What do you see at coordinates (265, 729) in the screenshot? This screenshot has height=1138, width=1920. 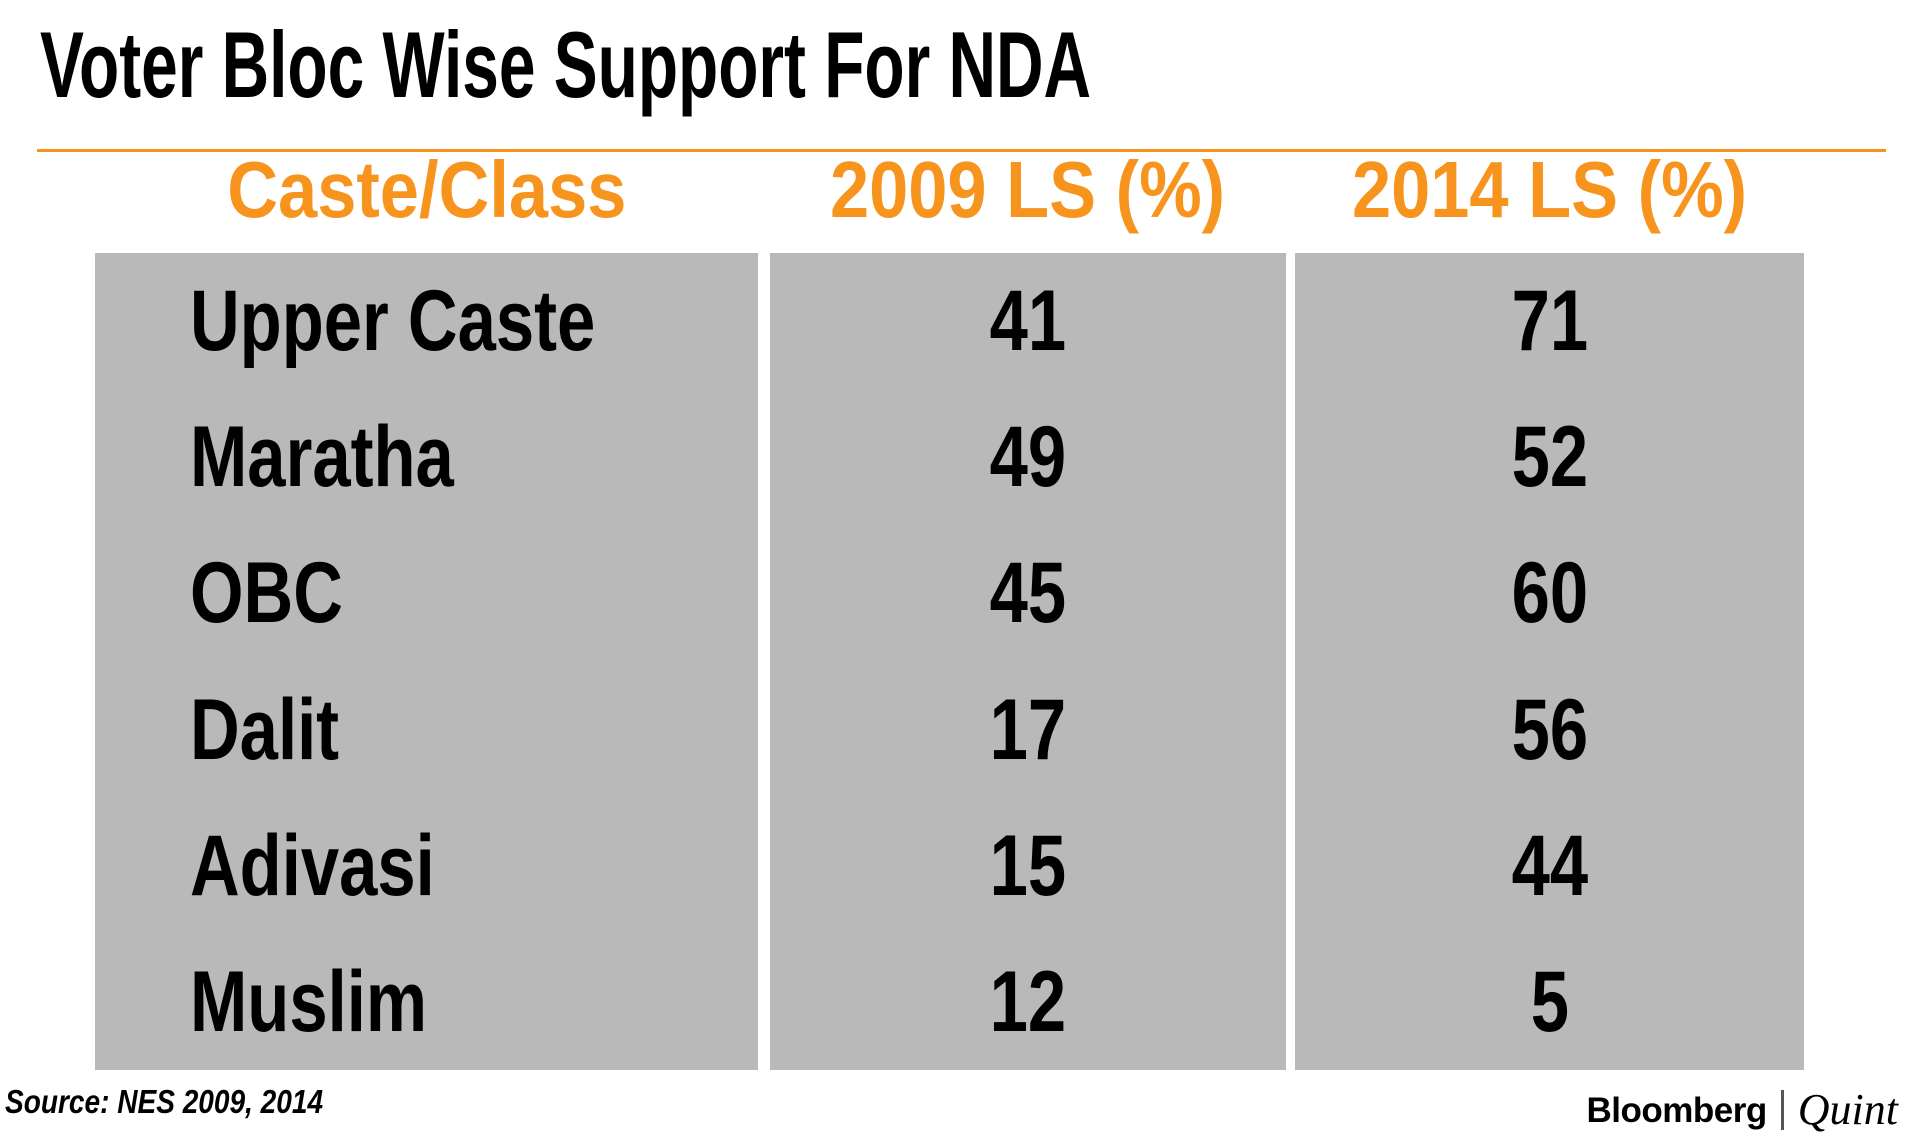 I see `table-row-label: Dalit` at bounding box center [265, 729].